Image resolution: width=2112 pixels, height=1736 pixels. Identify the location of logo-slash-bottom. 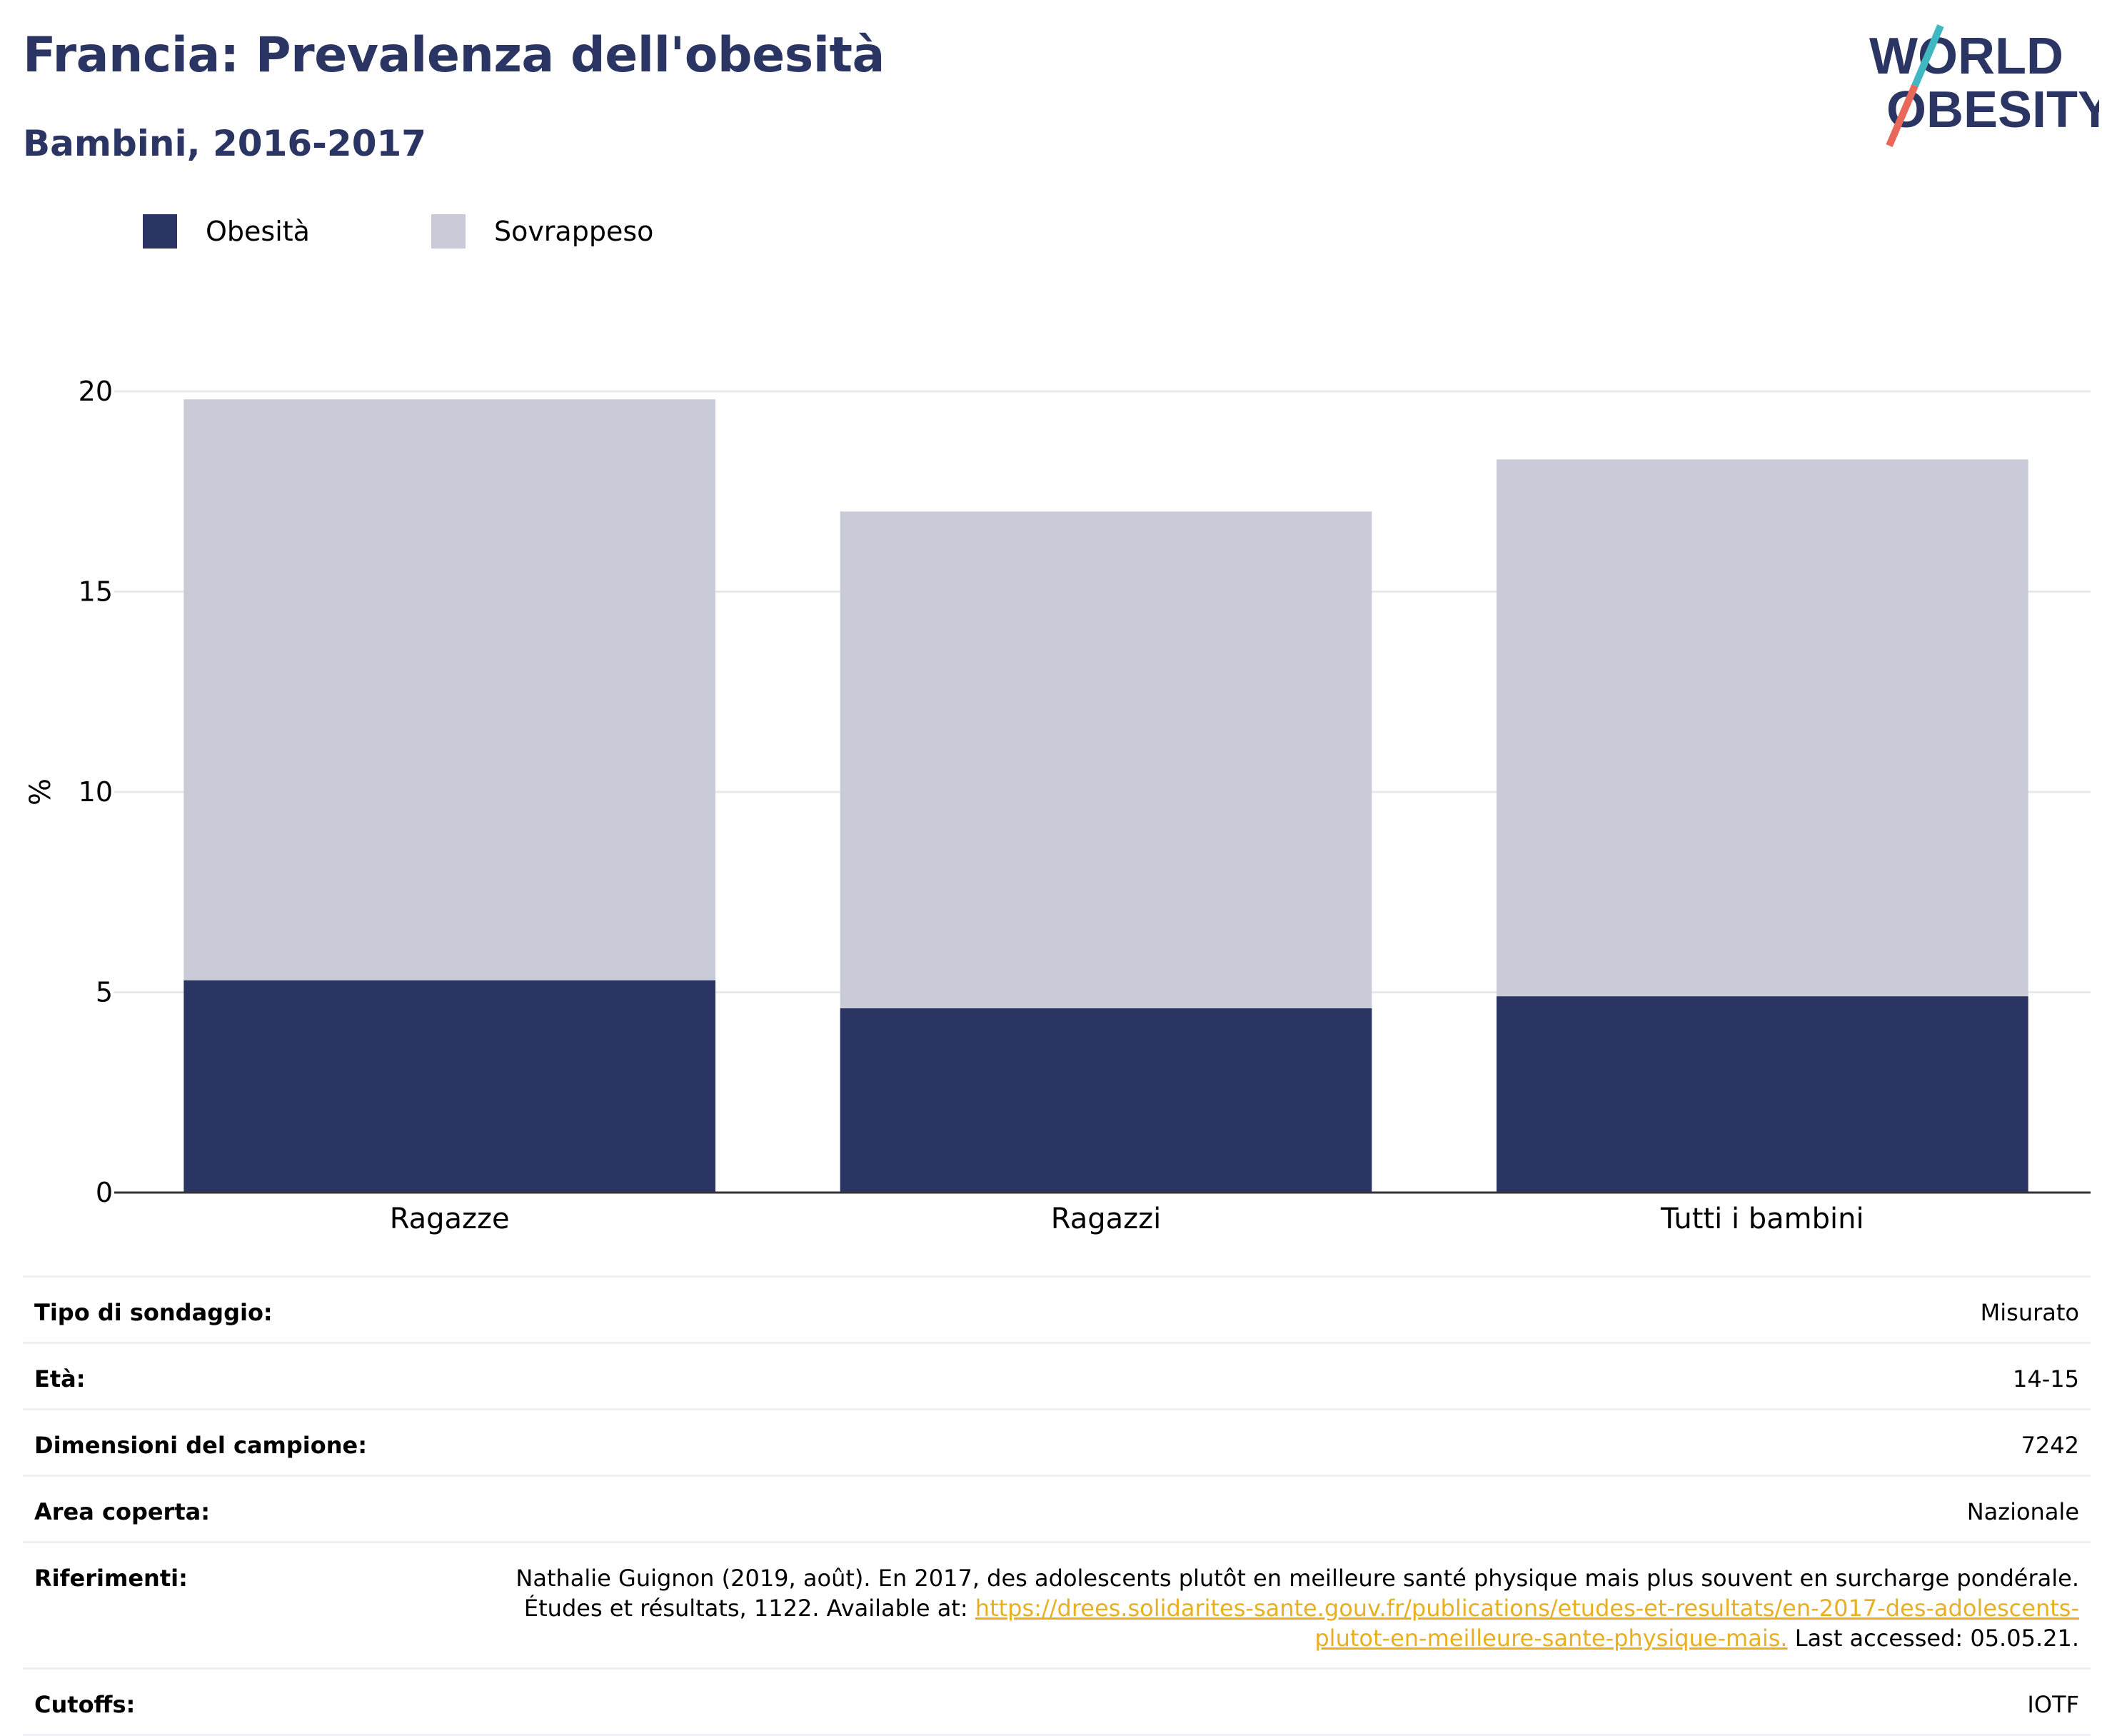
(1902, 115).